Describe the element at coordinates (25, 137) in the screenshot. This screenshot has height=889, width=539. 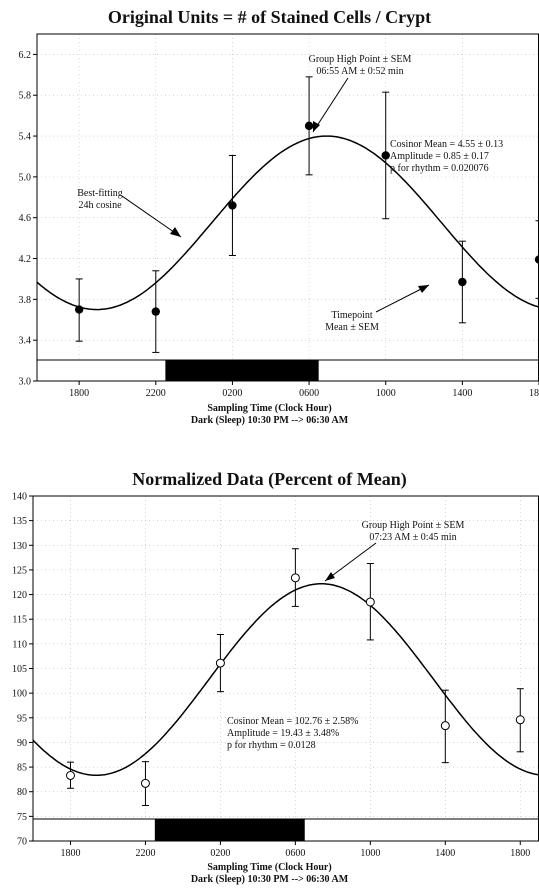
I see `y-tick-label: 5.4` at that location.